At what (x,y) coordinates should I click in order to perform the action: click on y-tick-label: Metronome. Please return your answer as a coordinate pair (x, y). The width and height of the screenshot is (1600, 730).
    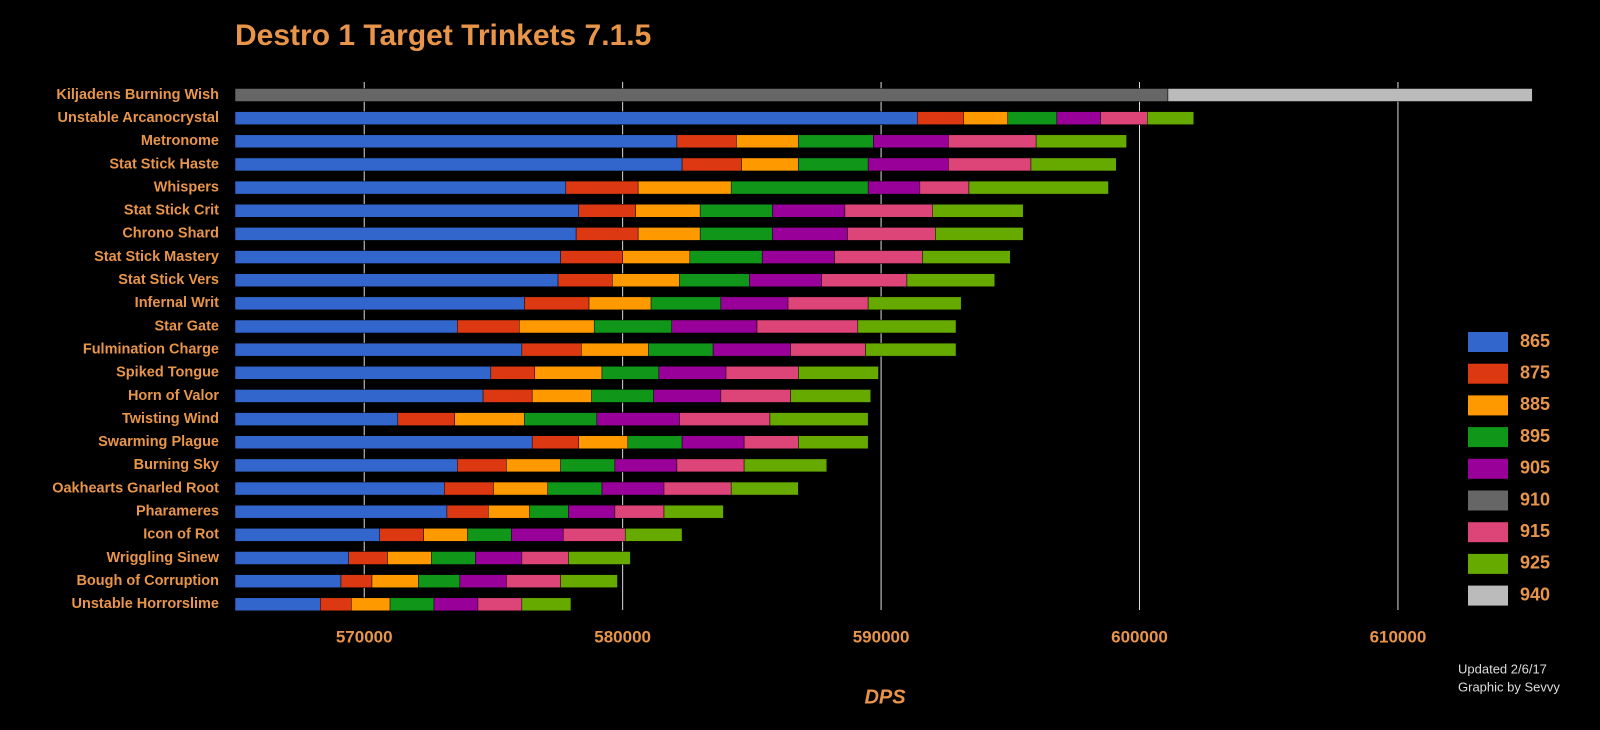
    Looking at the image, I should click on (180, 141).